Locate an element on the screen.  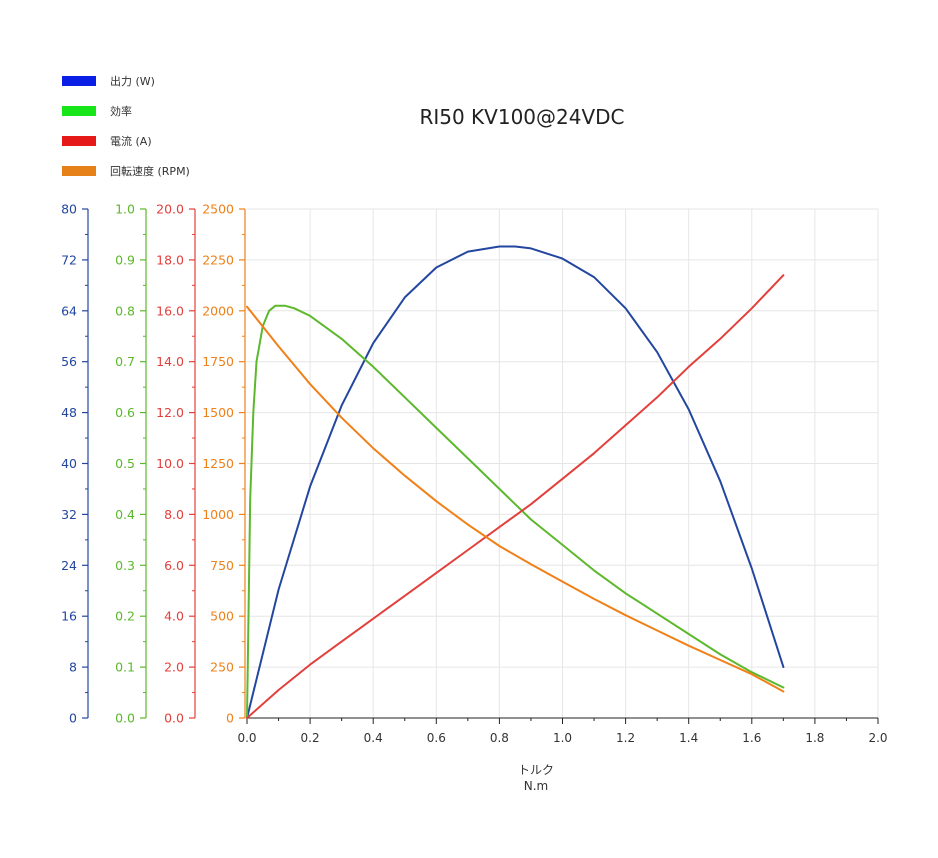
y-tick-label-current: 14.0 is located at coordinates (170, 361).